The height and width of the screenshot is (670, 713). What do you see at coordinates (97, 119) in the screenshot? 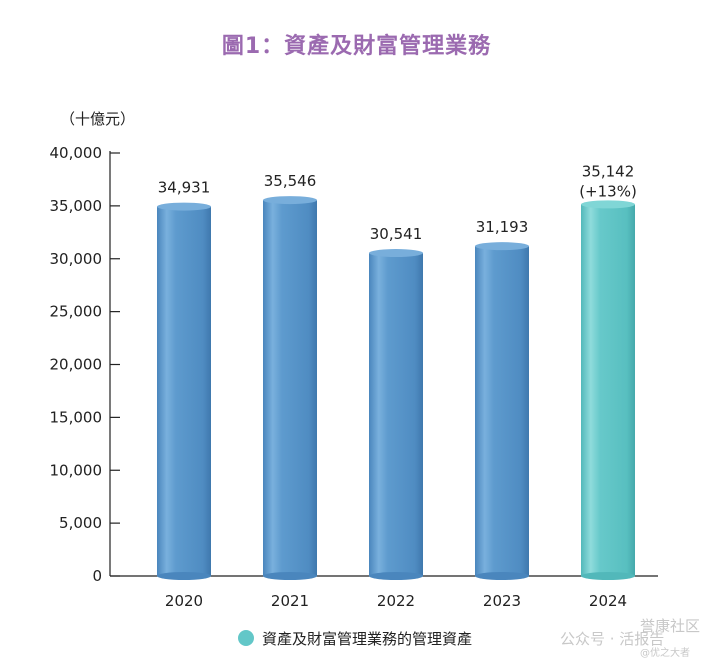
I see `y-axis-unit-label: （十億元）` at bounding box center [97, 119].